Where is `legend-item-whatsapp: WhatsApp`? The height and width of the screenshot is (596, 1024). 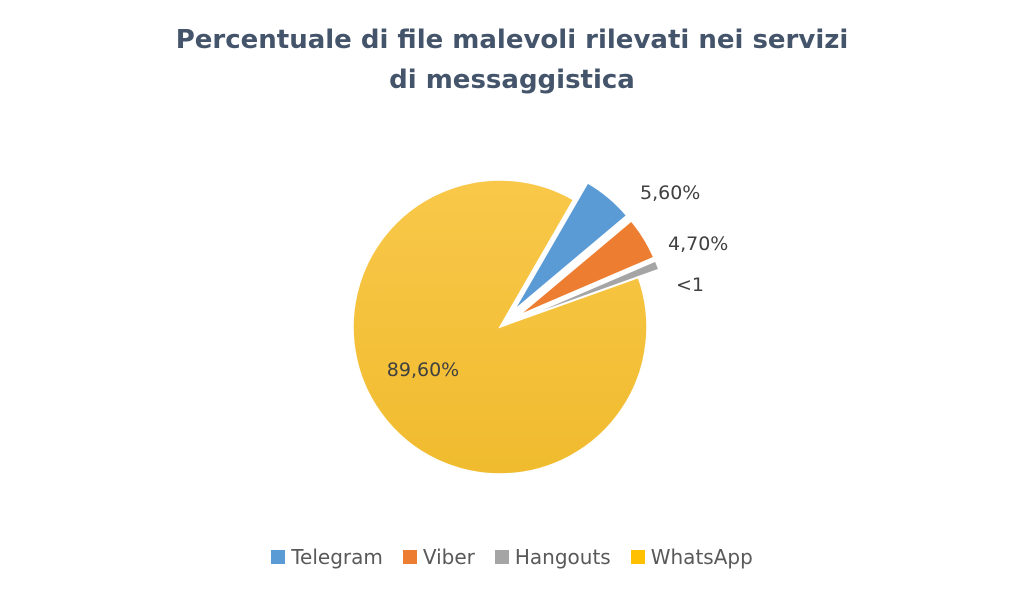
legend-item-whatsapp: WhatsApp is located at coordinates (691, 557).